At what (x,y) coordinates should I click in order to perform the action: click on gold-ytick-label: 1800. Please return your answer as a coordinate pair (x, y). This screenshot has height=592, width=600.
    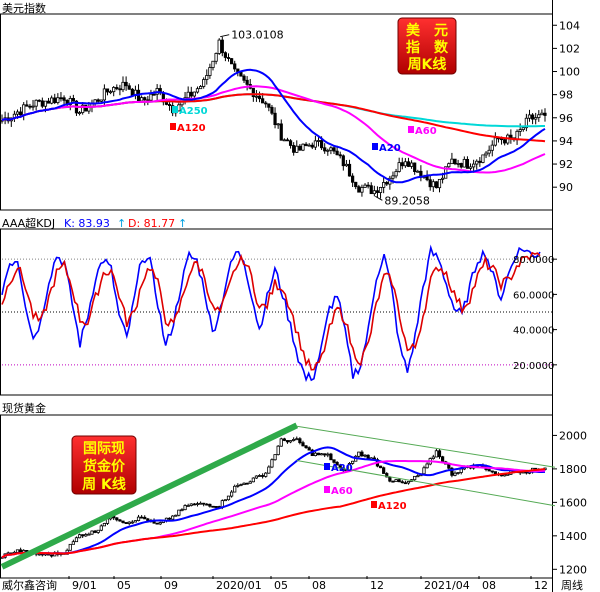
    Looking at the image, I should click on (573, 469).